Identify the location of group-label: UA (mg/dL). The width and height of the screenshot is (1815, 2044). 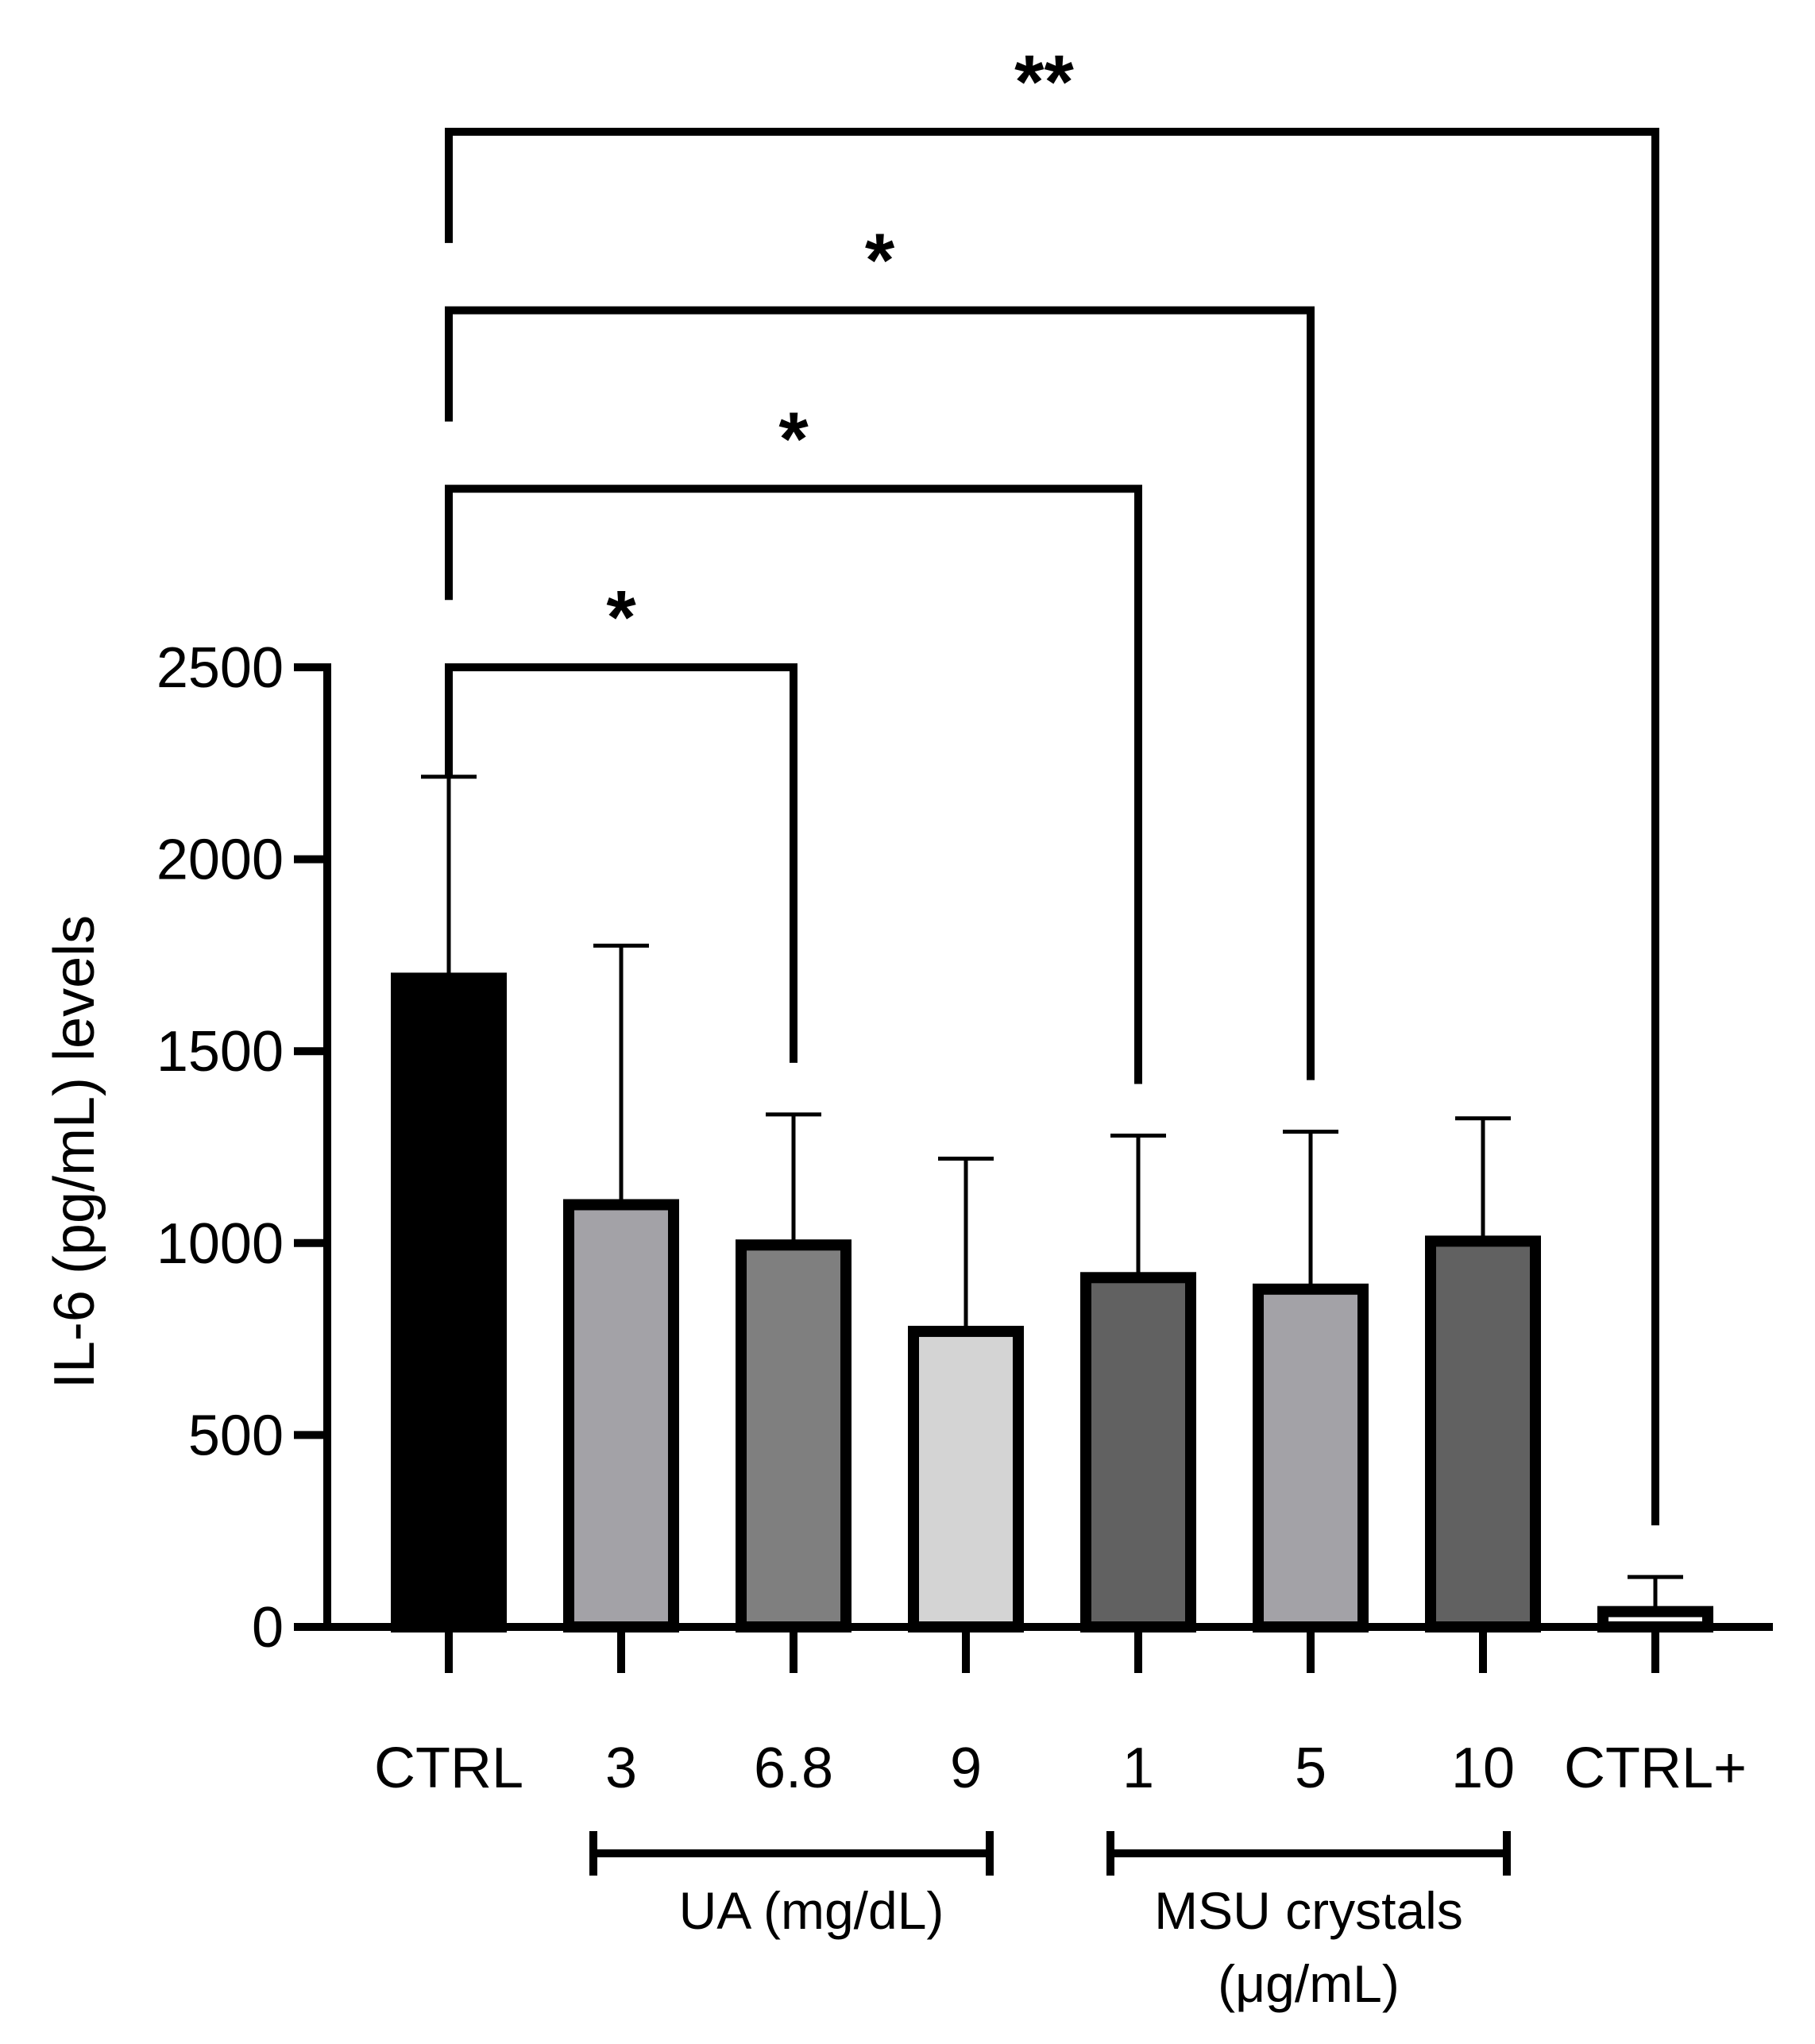
(811, 1910).